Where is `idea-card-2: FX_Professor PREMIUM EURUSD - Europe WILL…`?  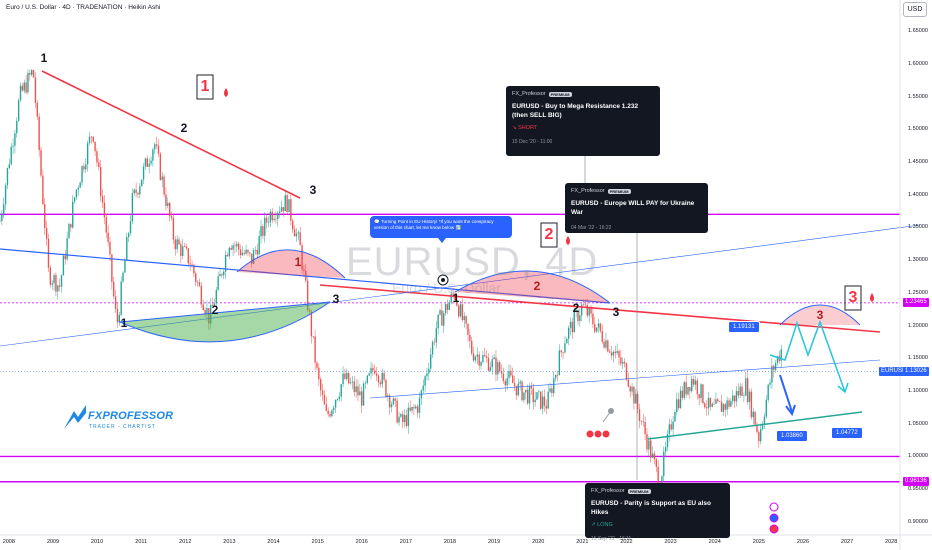 idea-card-2: FX_Professor PREMIUM EURUSD - Europe WILL… is located at coordinates (636, 208).